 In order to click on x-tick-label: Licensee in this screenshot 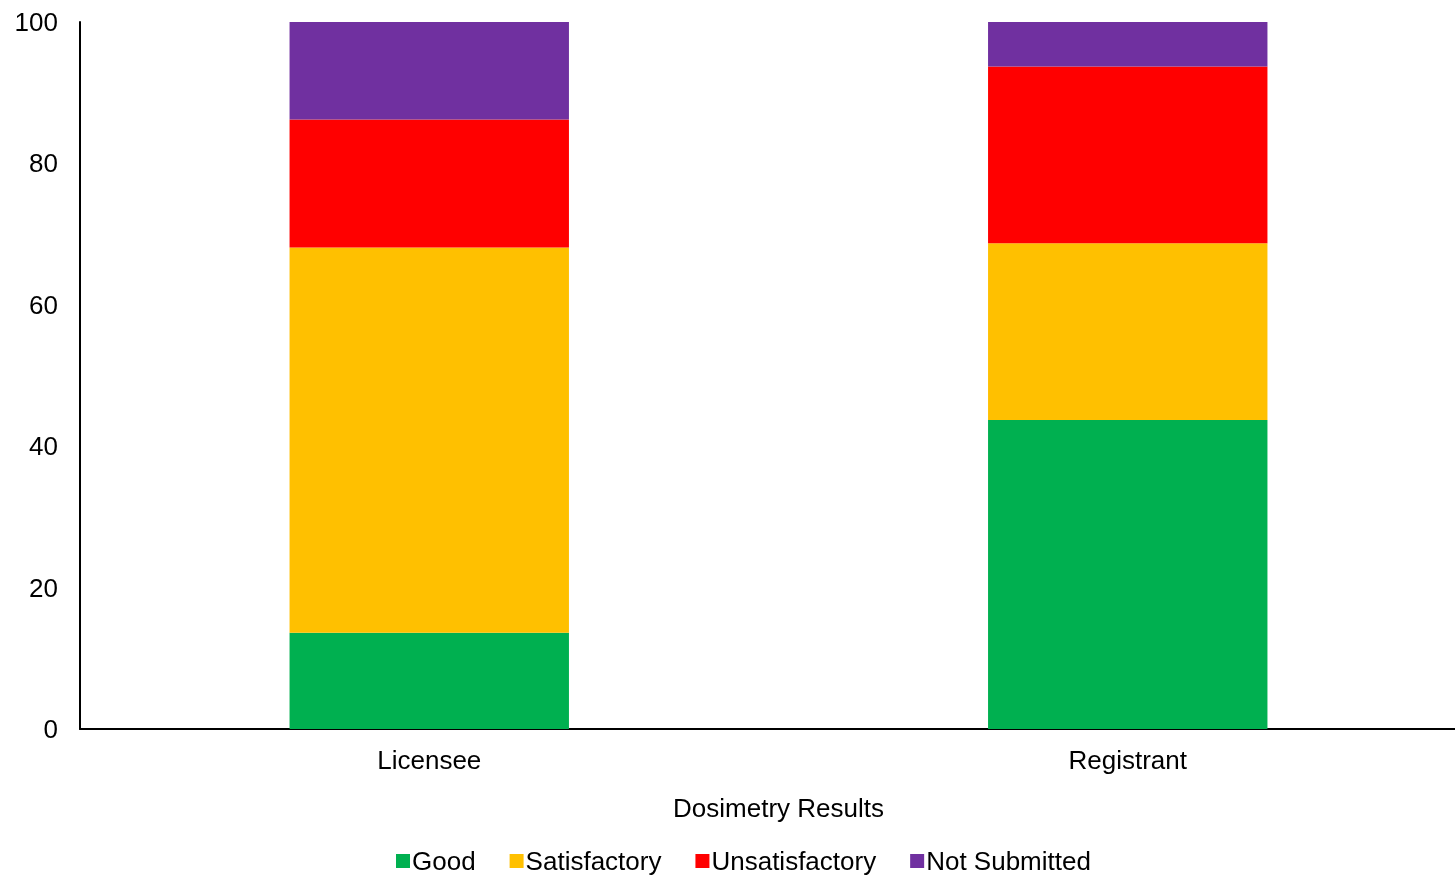, I will do `click(429, 760)`.